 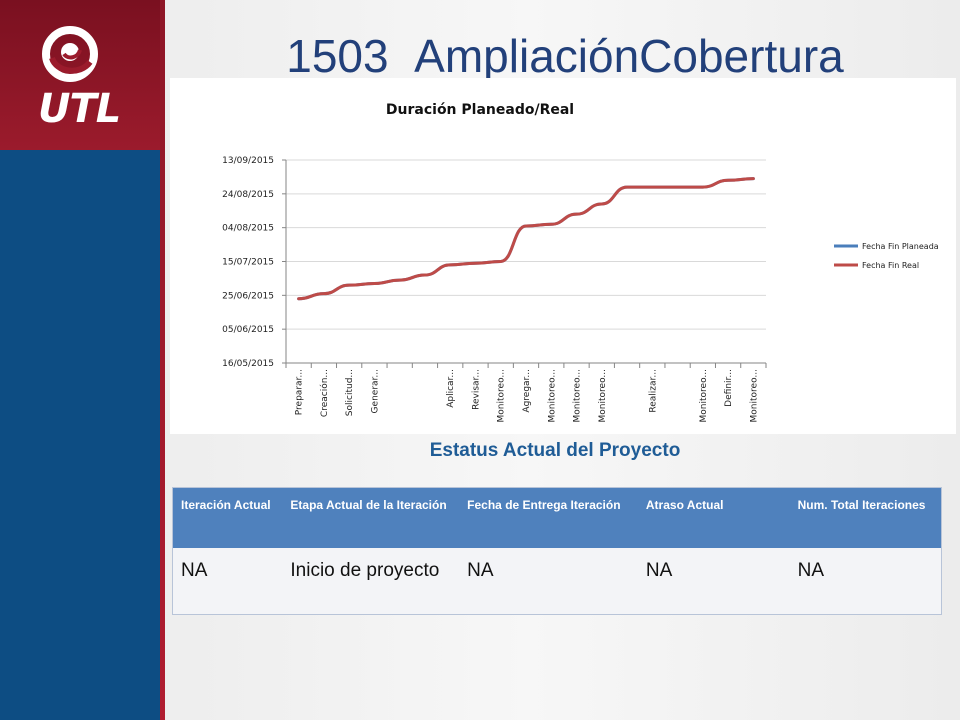 What do you see at coordinates (659, 570) in the screenshot?
I see `cell-atraso: NA` at bounding box center [659, 570].